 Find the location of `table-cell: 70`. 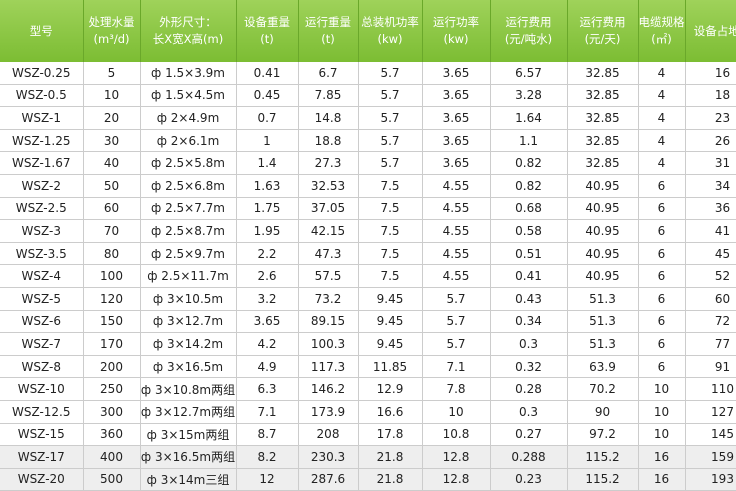

table-cell: 70 is located at coordinates (112, 231).